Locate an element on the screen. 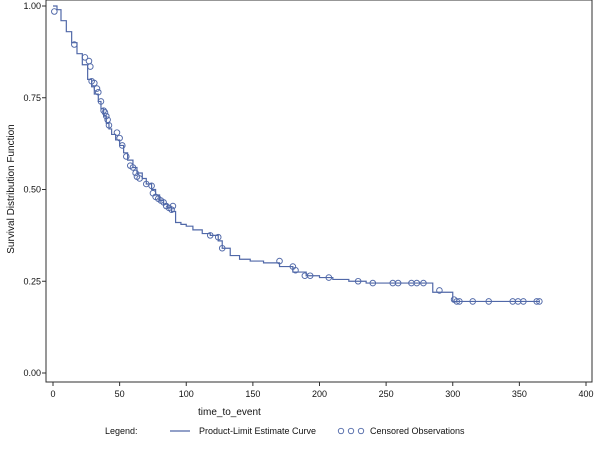  y-tick-label: 0.25 is located at coordinates (32, 281).